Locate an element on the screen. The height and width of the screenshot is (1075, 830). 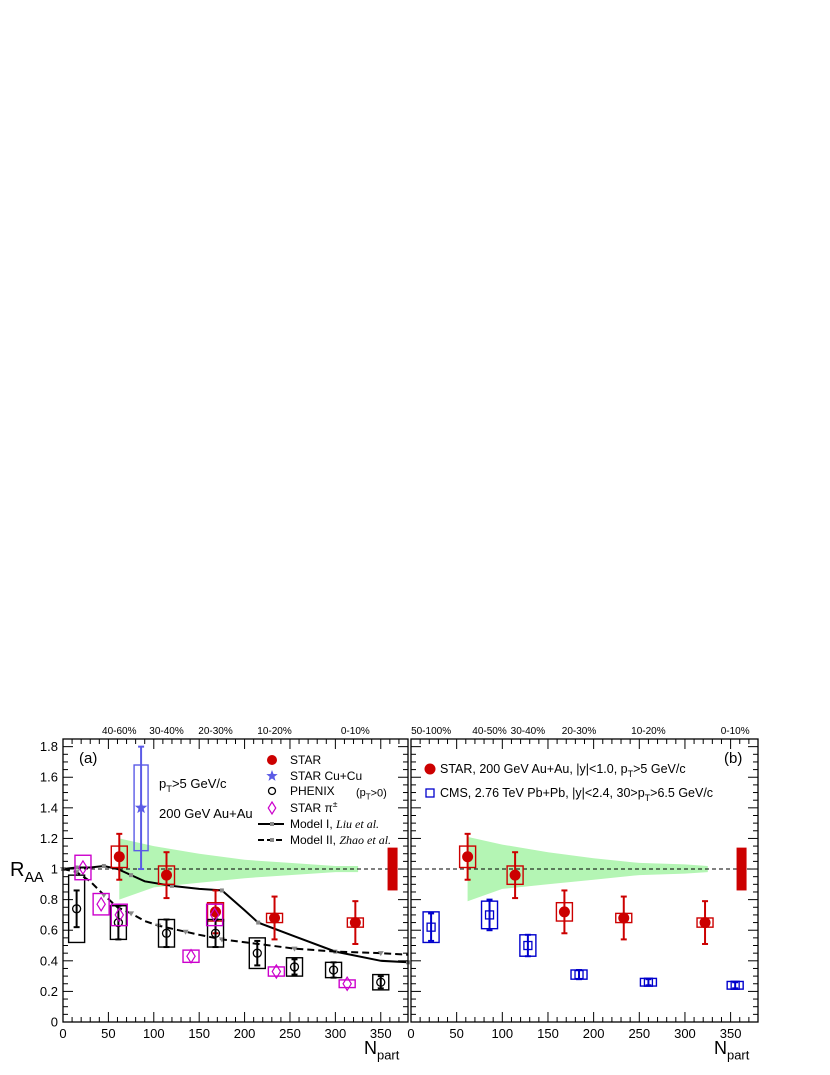
y-tick-label: 1.6 is located at coordinates (49, 777).